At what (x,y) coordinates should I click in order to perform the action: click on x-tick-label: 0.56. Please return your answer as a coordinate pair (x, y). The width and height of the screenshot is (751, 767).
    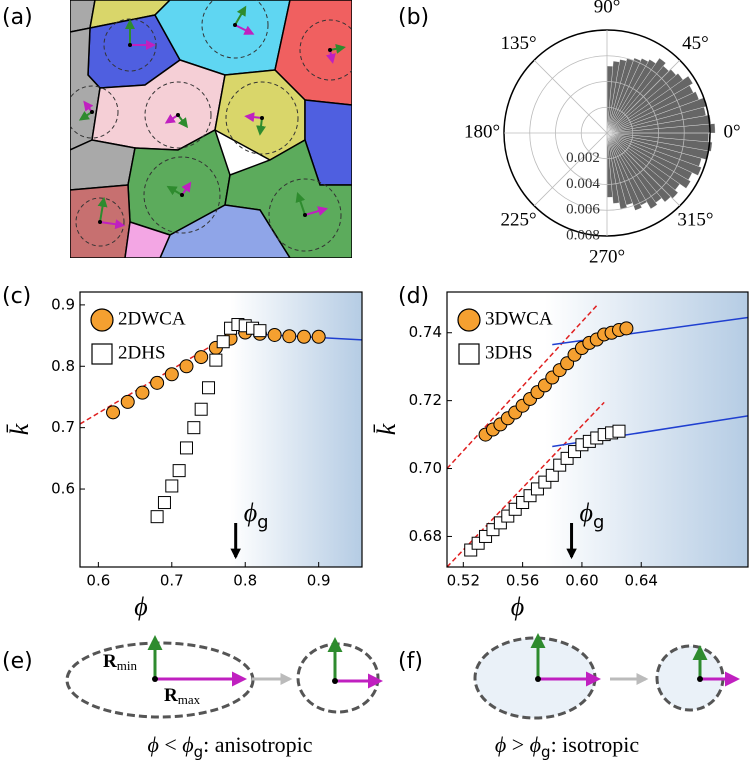
    Looking at the image, I should click on (522, 581).